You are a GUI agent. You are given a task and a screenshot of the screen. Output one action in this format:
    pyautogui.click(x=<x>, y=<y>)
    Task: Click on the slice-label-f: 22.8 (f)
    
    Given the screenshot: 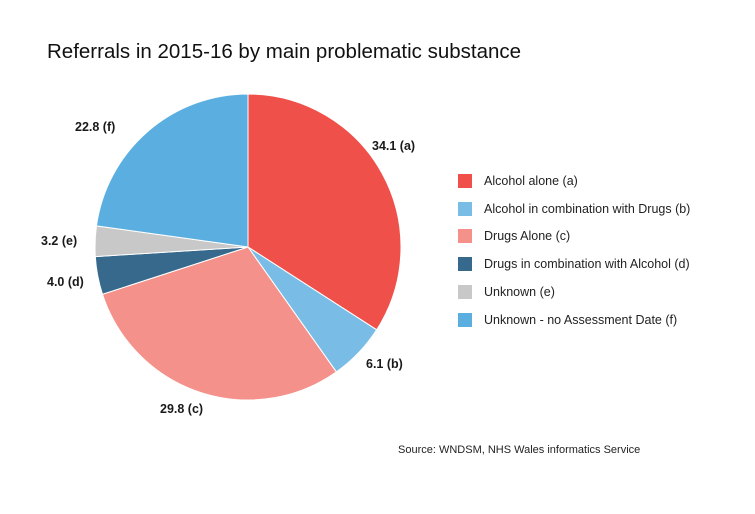 What is the action you would take?
    pyautogui.click(x=95, y=127)
    